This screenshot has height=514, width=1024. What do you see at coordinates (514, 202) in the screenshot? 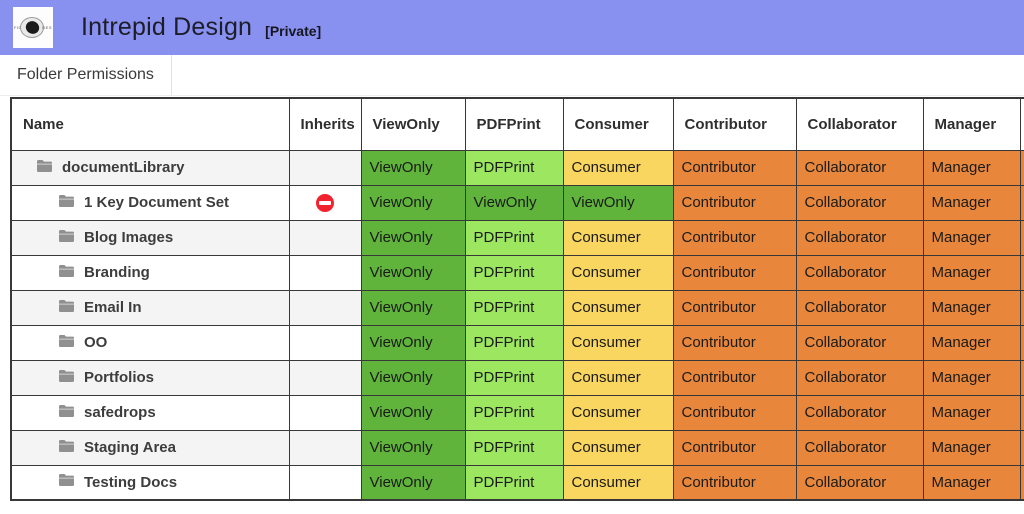
I see `permission-cell-pdfprint: ViewOnly` at bounding box center [514, 202].